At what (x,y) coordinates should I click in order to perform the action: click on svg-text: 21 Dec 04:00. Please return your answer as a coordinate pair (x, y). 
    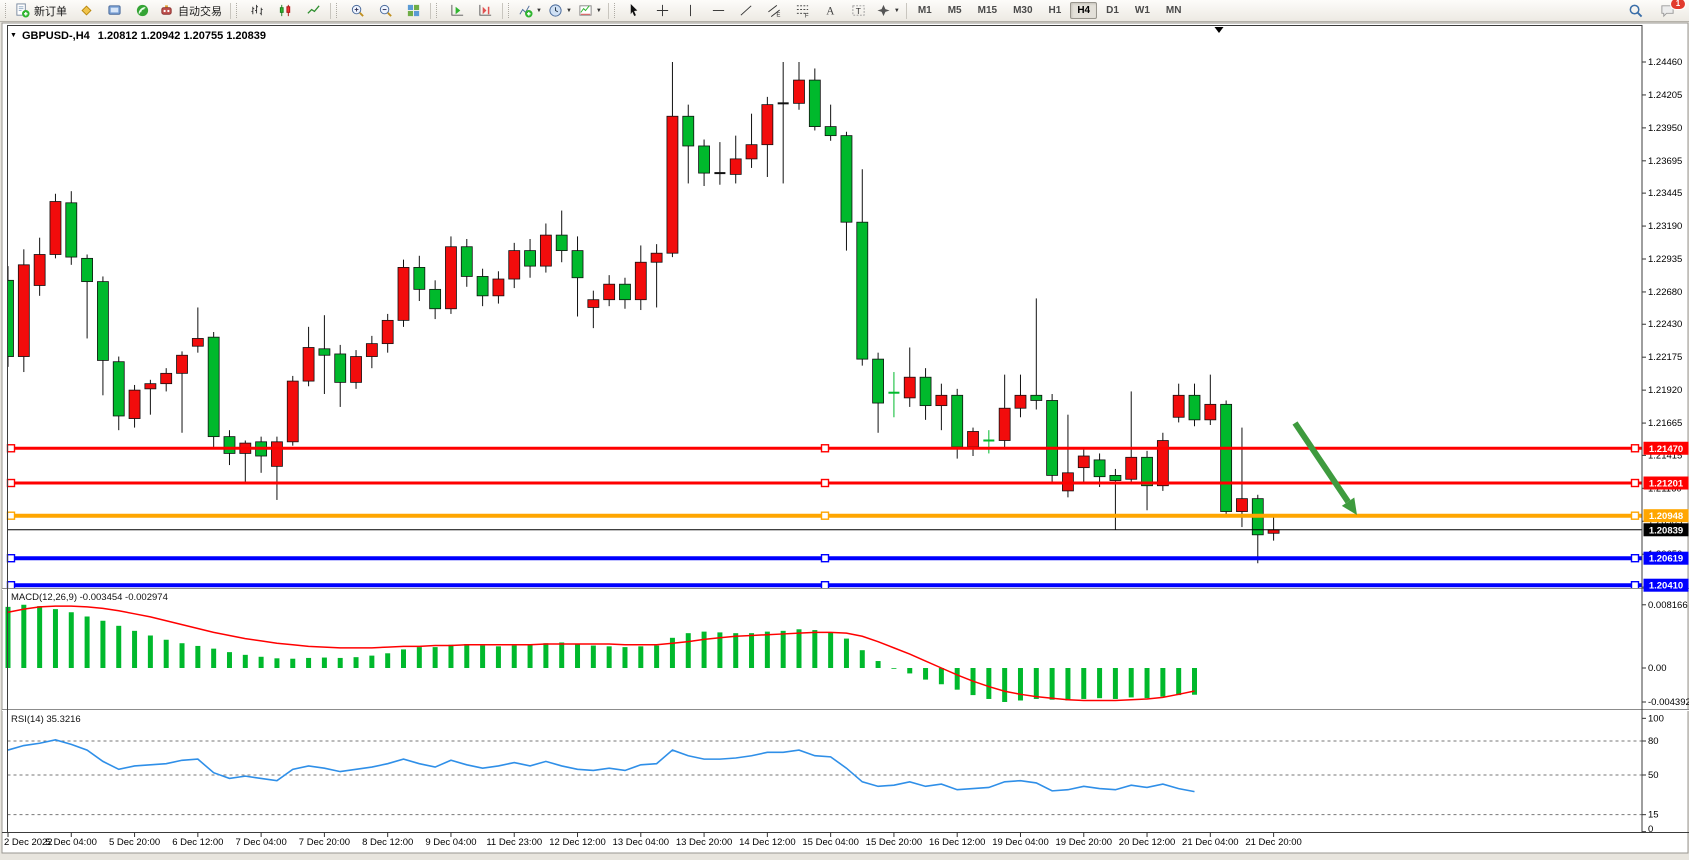
    Looking at the image, I should click on (1210, 842).